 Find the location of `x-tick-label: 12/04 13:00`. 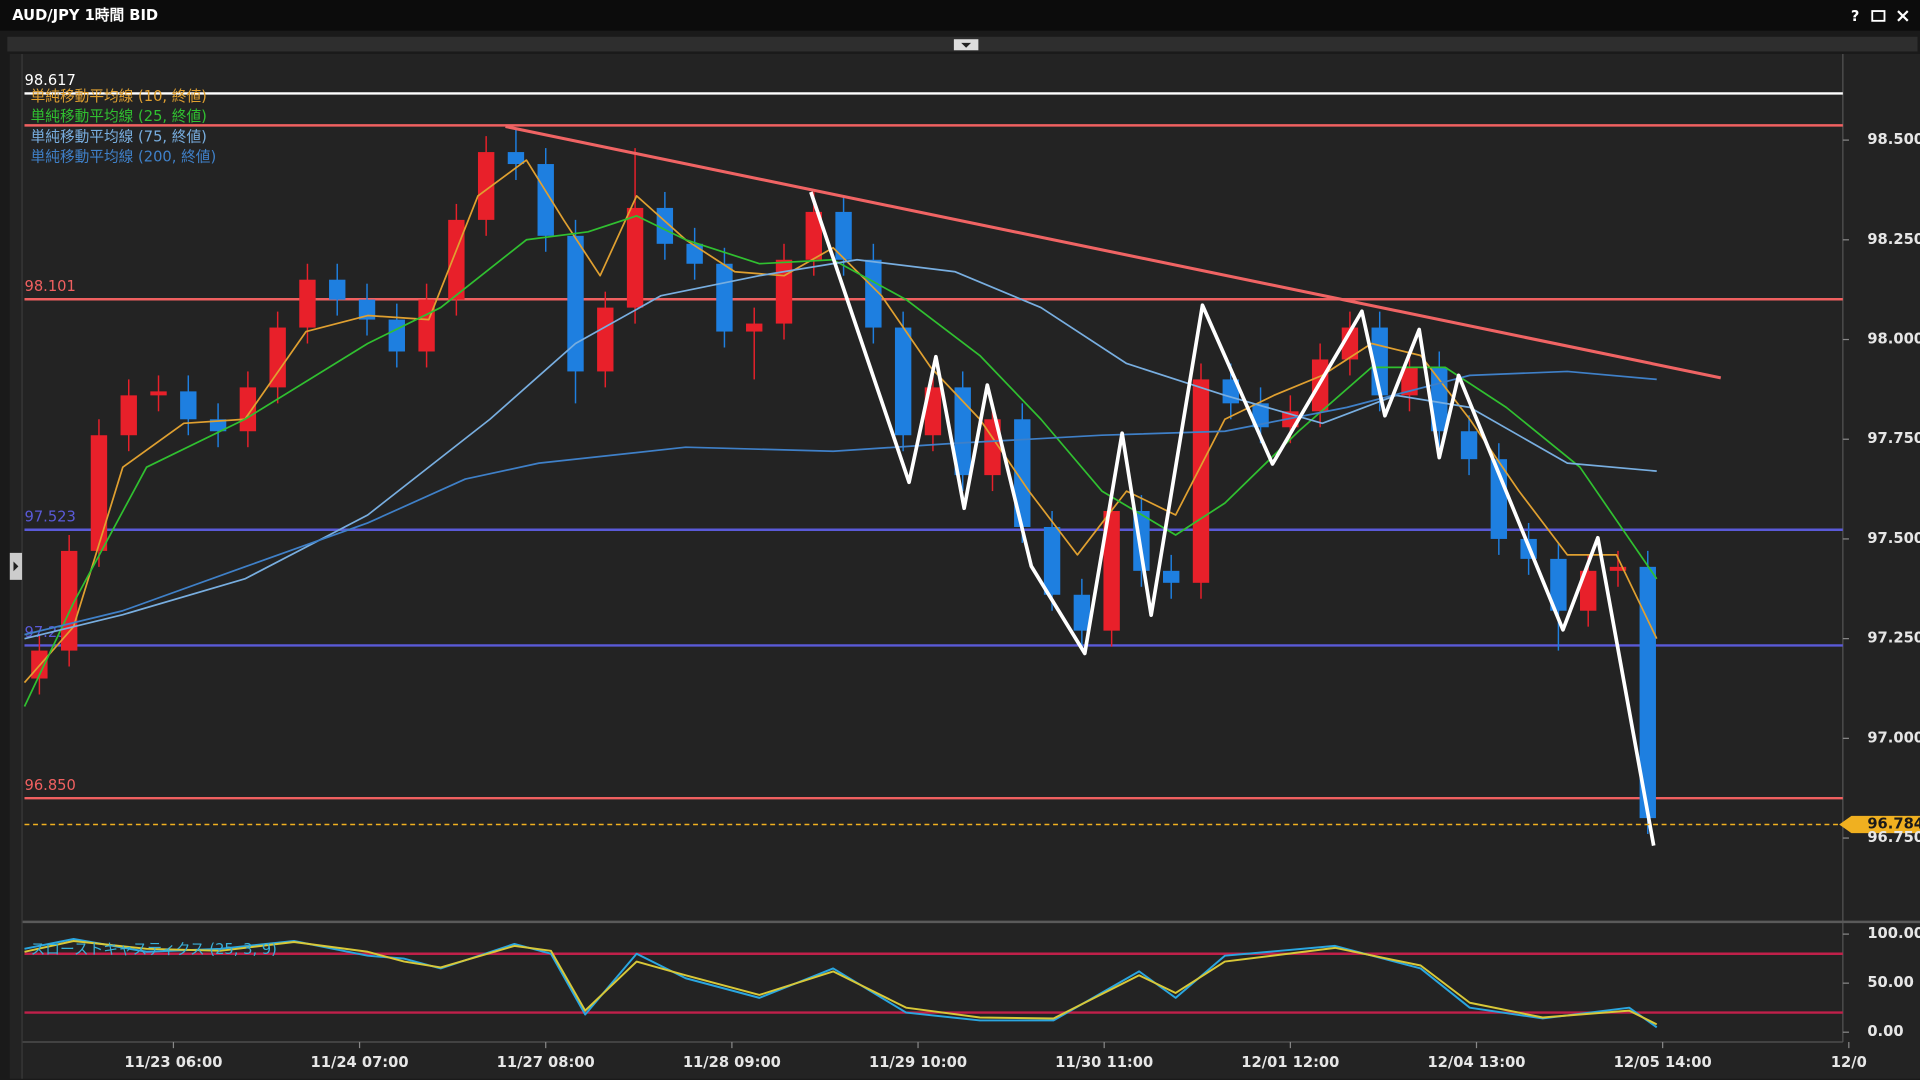

x-tick-label: 12/04 13:00 is located at coordinates (1476, 1062).